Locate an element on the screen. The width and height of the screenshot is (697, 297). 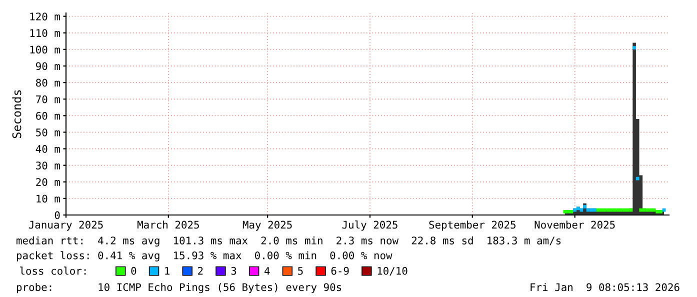
y-tick-label: 80 m is located at coordinates (48, 82).